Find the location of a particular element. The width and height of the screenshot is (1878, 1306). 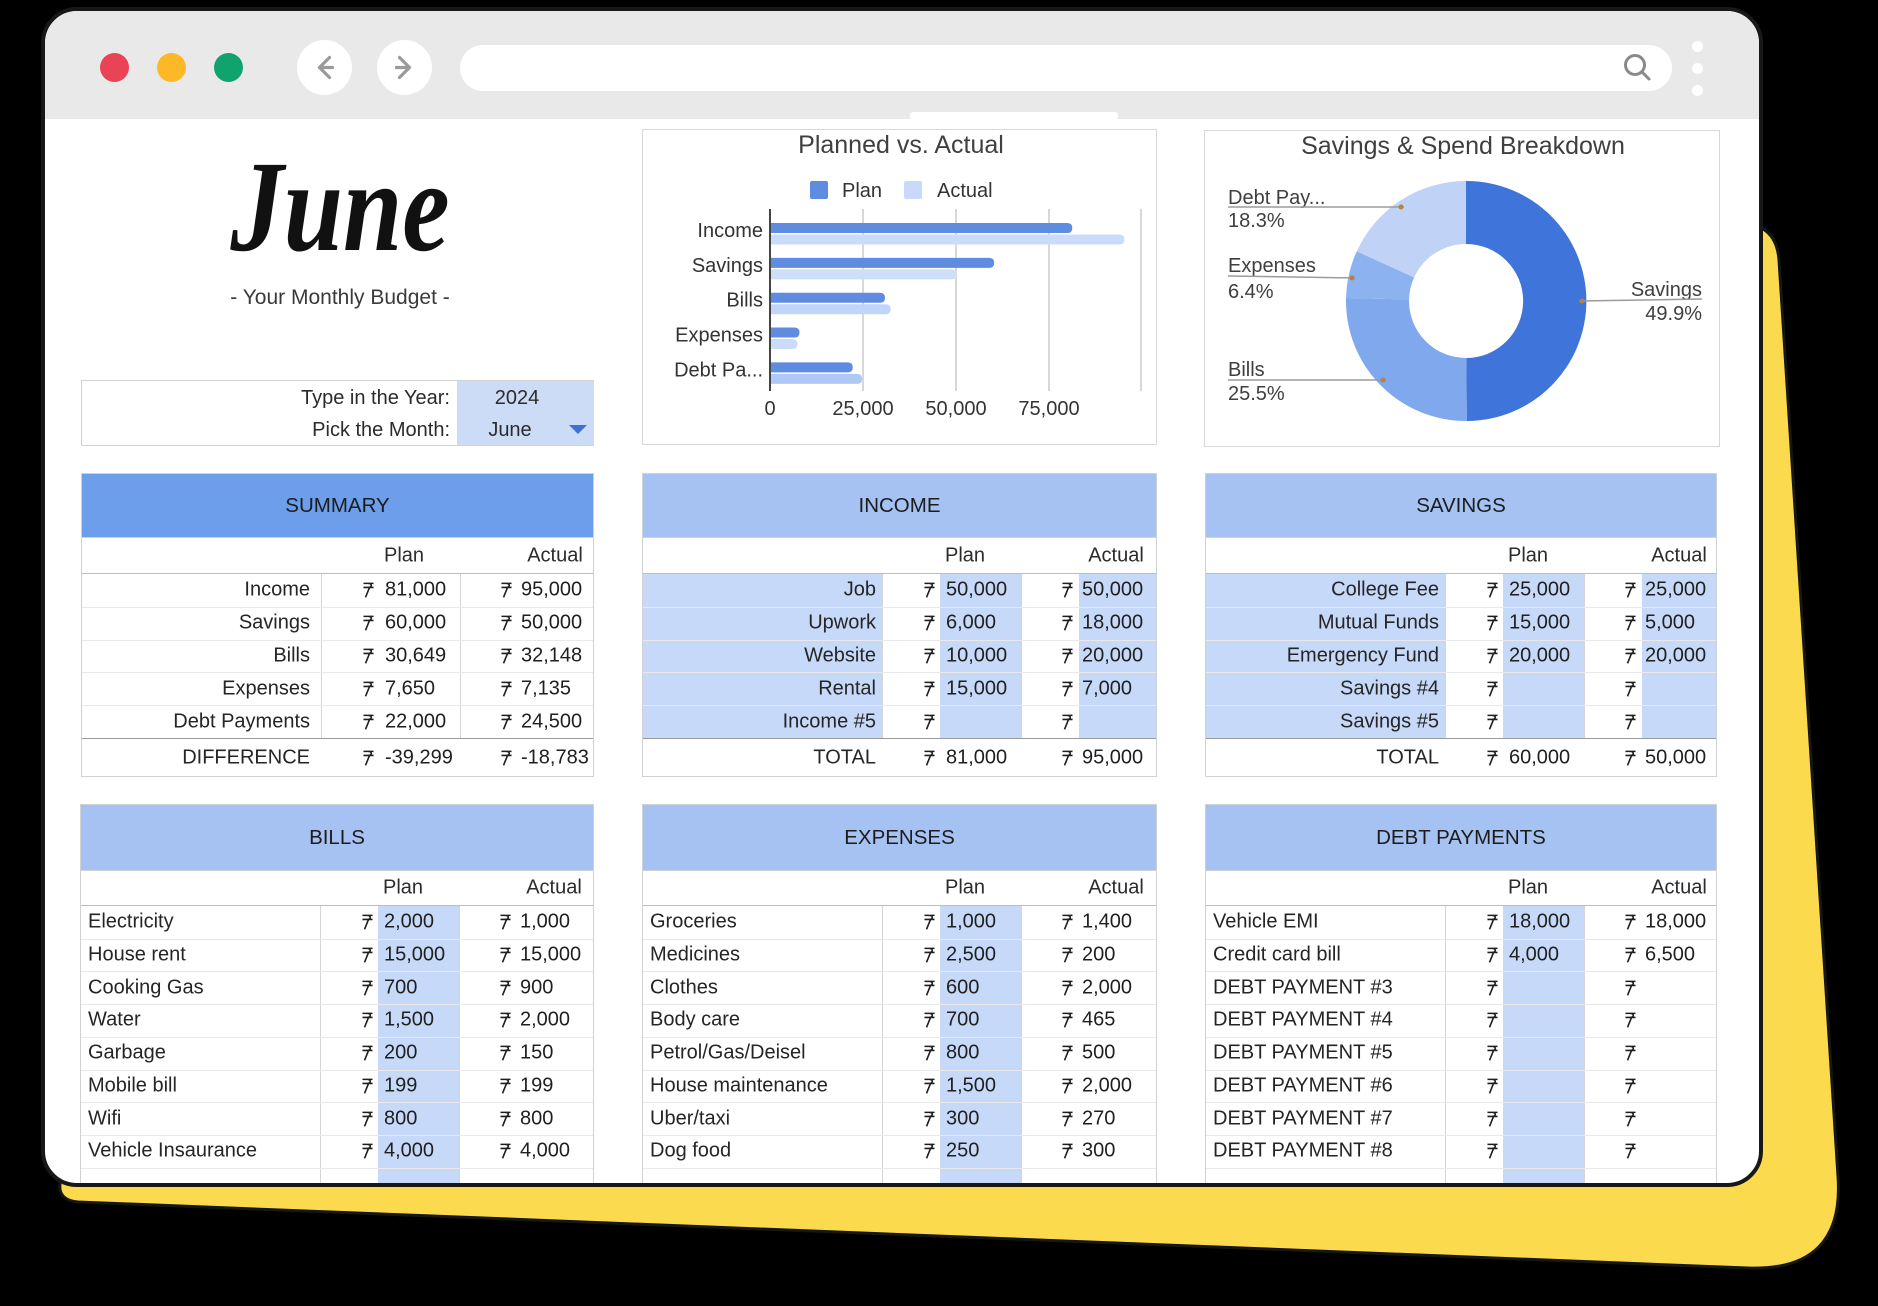

svg-text: 0 is located at coordinates (769, 409).